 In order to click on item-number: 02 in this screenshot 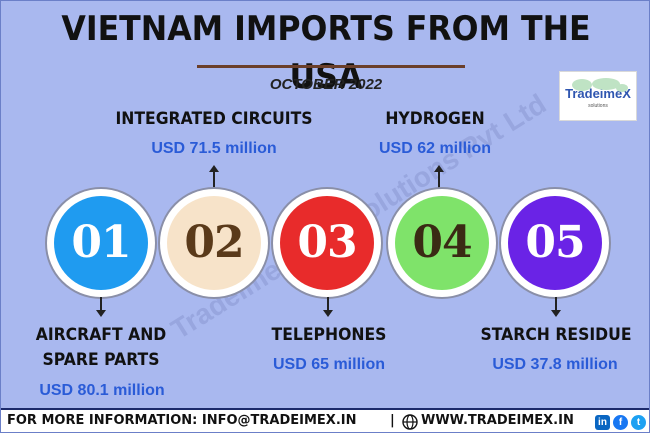, I will do `click(214, 242)`.